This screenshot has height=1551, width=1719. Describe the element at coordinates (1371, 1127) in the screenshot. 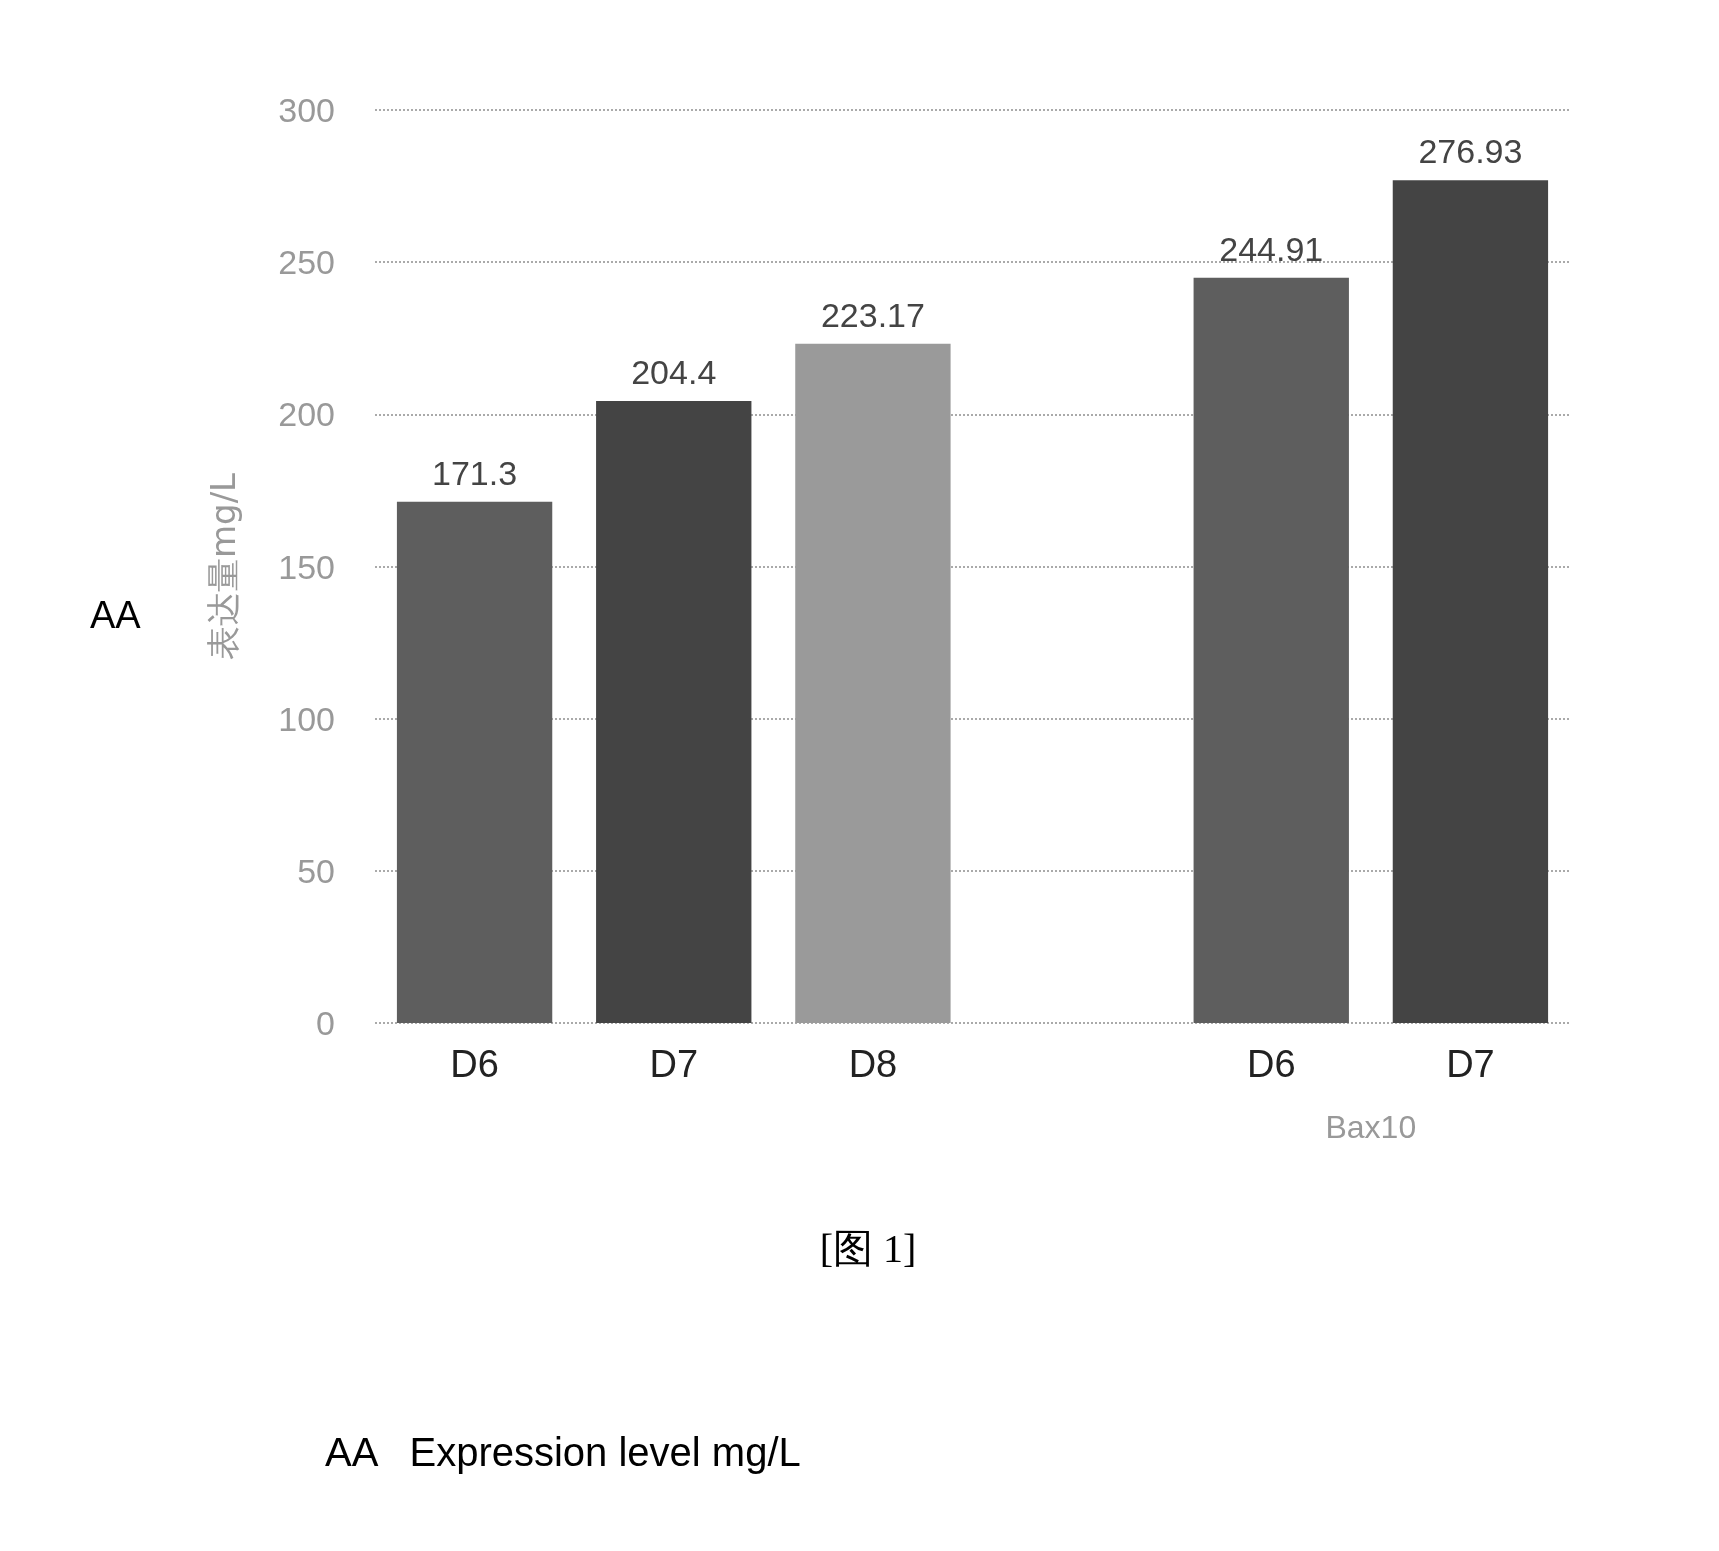

I see `text: Bax10` at that location.